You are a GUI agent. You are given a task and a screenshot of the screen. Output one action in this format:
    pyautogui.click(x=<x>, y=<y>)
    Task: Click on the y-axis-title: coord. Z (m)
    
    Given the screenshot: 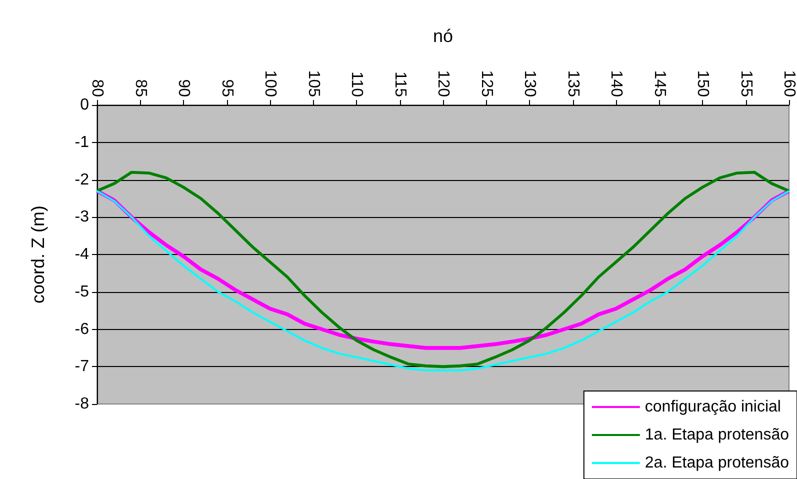 What is the action you would take?
    pyautogui.click(x=38, y=254)
    